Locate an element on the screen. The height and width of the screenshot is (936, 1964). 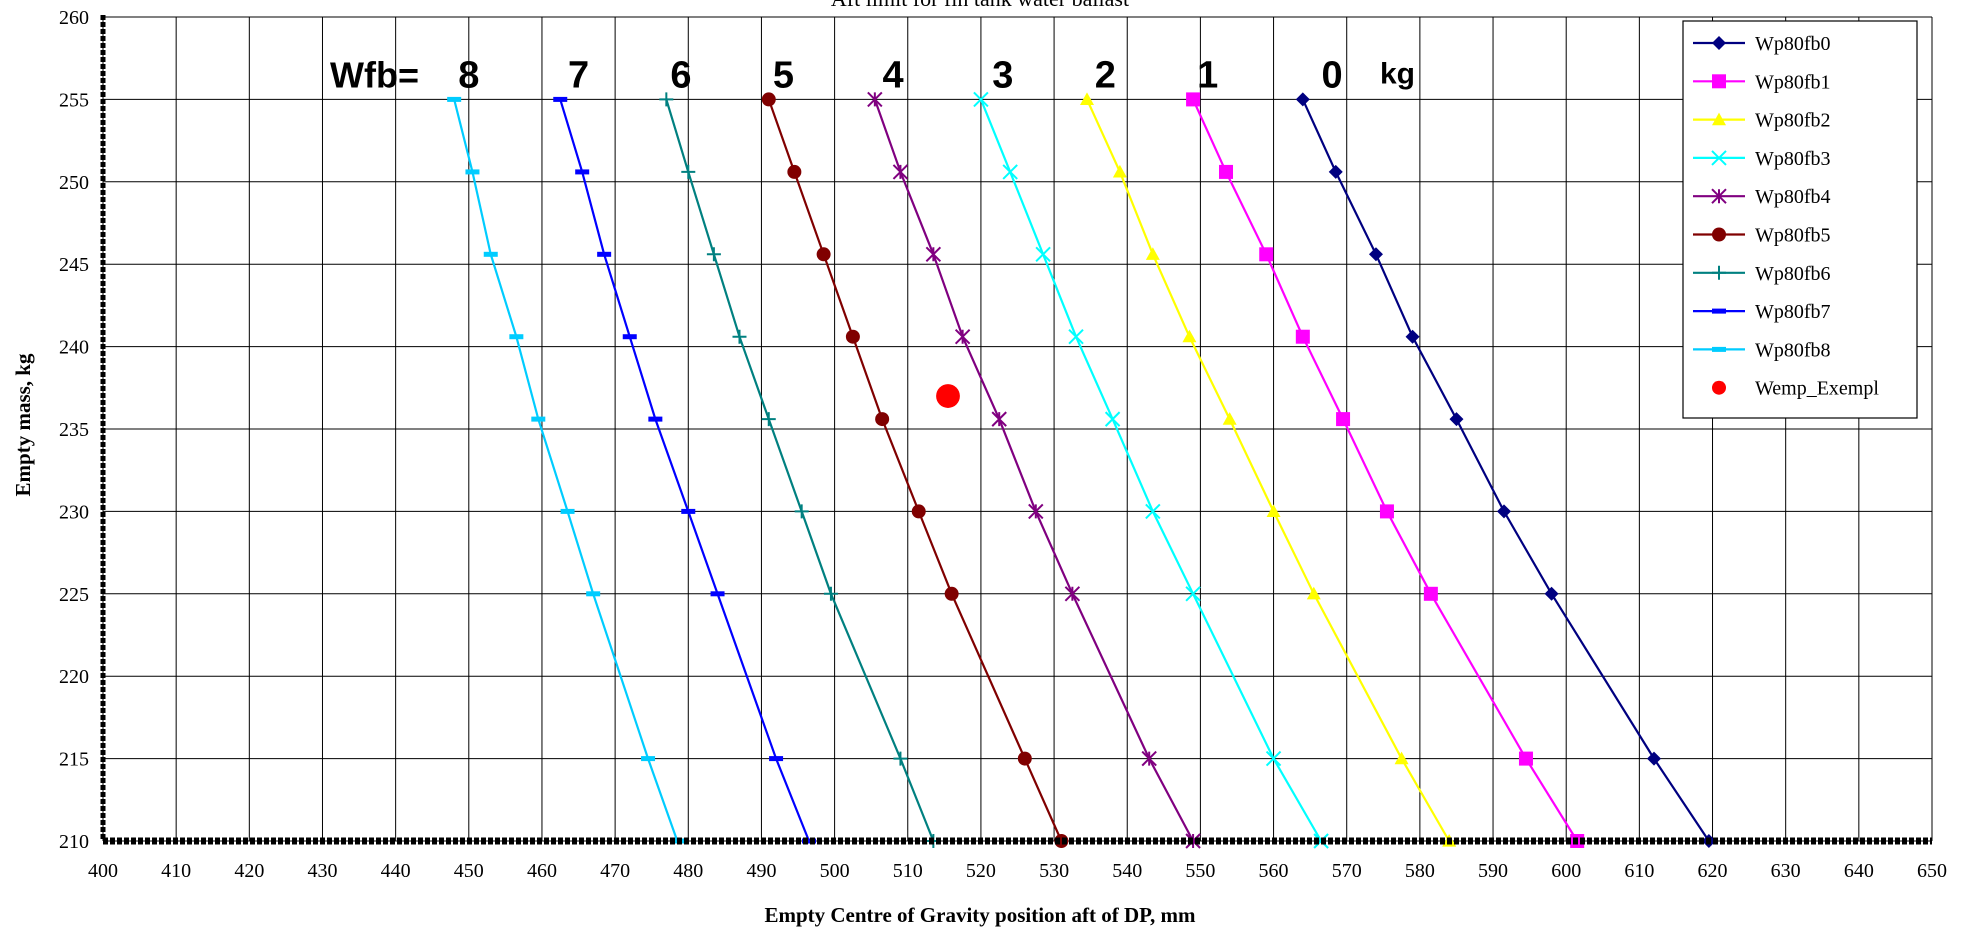
x-tick-label: 460 is located at coordinates (542, 871).